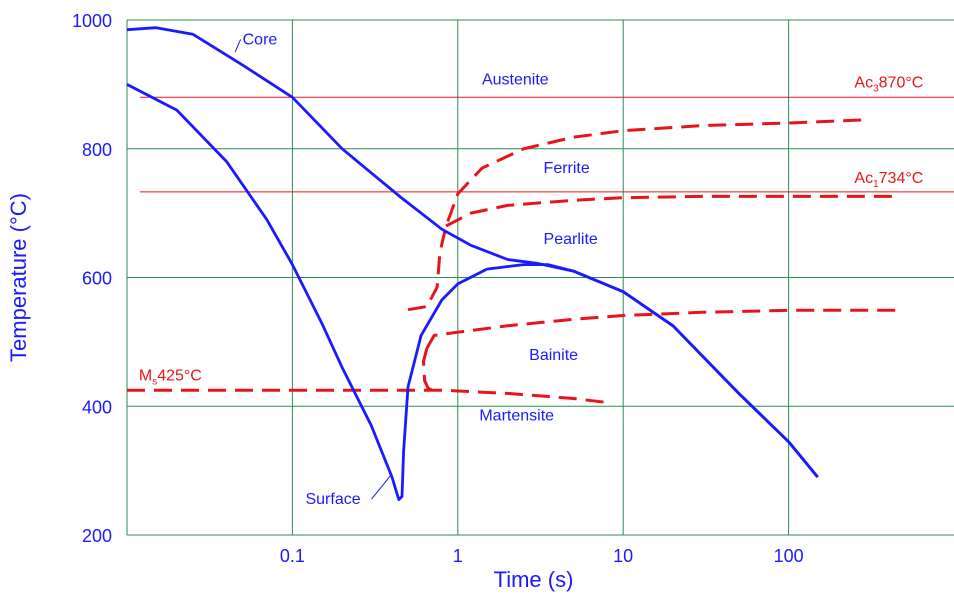 The image size is (954, 604). What do you see at coordinates (571, 239) in the screenshot?
I see `annotation-label: Pearlite` at bounding box center [571, 239].